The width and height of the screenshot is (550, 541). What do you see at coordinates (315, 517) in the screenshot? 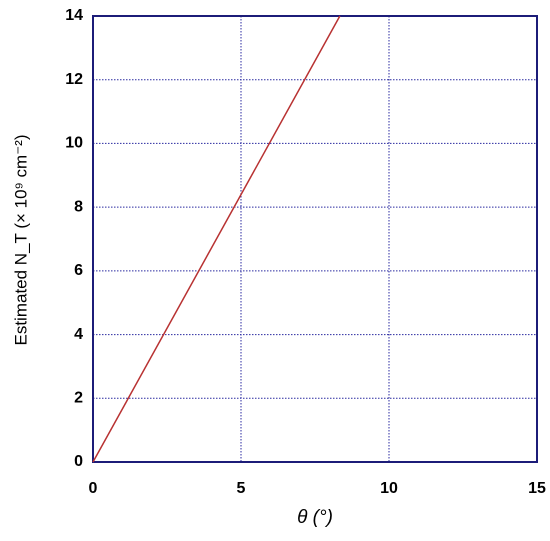
I see `x-axis-label: θ (°)` at bounding box center [315, 517].